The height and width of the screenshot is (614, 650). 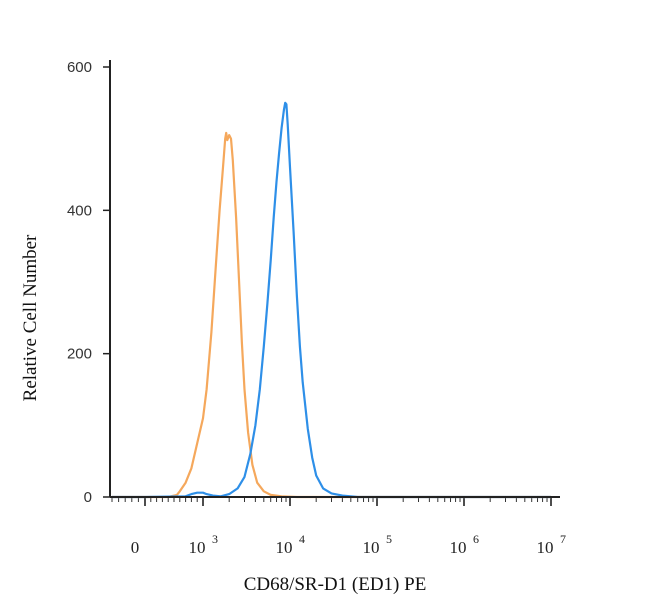 What do you see at coordinates (476, 539) in the screenshot?
I see `x-tick-exponent: 6` at bounding box center [476, 539].